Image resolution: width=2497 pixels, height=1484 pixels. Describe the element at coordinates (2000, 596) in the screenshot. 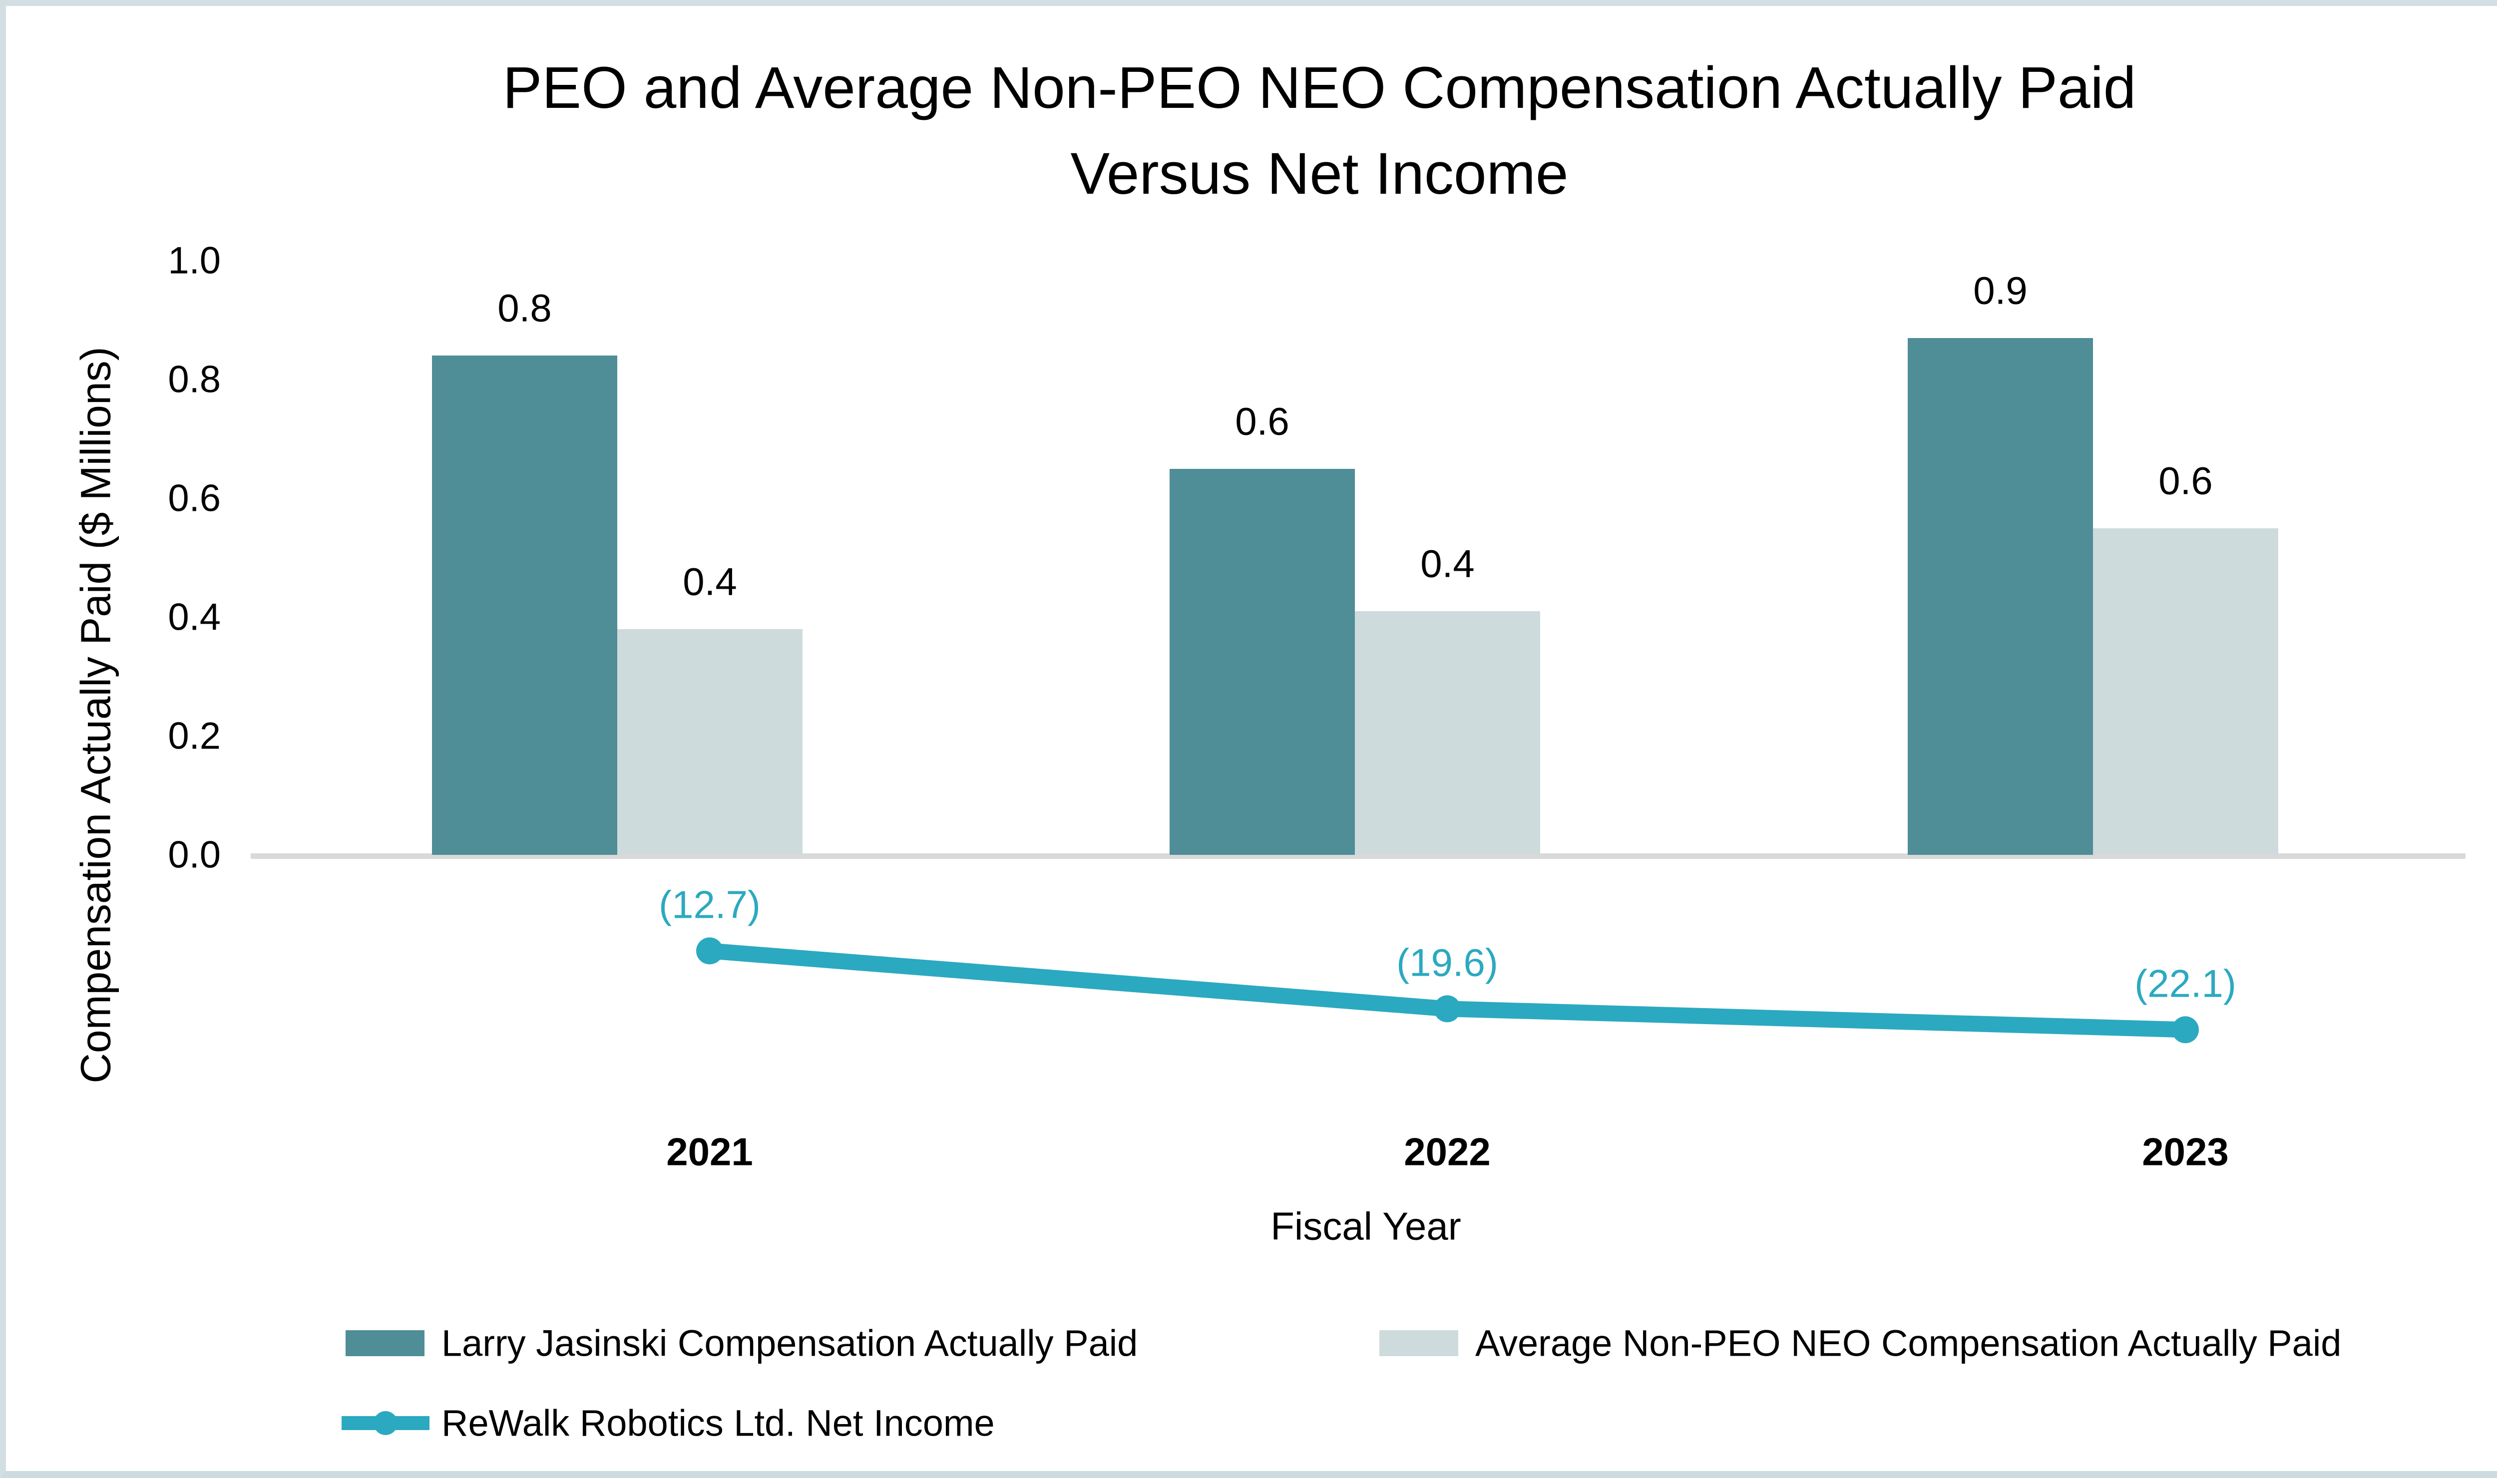

I see `bar-peo-2023` at that location.